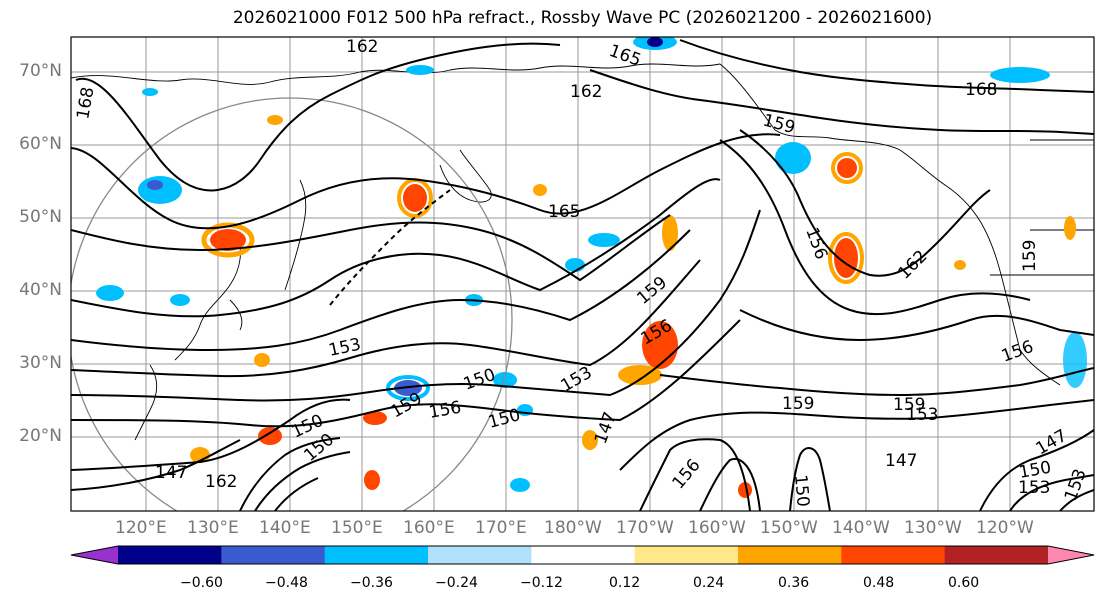  Describe the element at coordinates (645, 528) in the screenshot. I see `lon-label: 170°W` at that location.